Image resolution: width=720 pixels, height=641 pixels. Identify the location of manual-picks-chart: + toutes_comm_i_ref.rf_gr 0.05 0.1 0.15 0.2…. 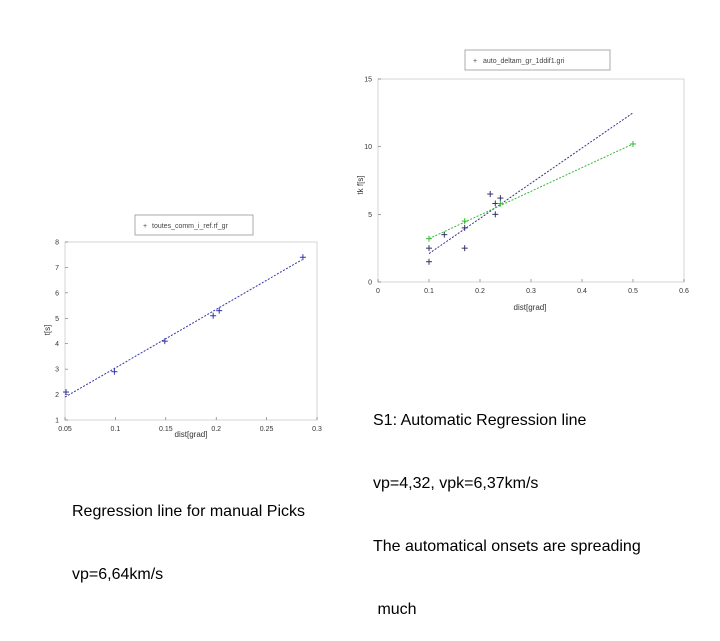
(182, 326).